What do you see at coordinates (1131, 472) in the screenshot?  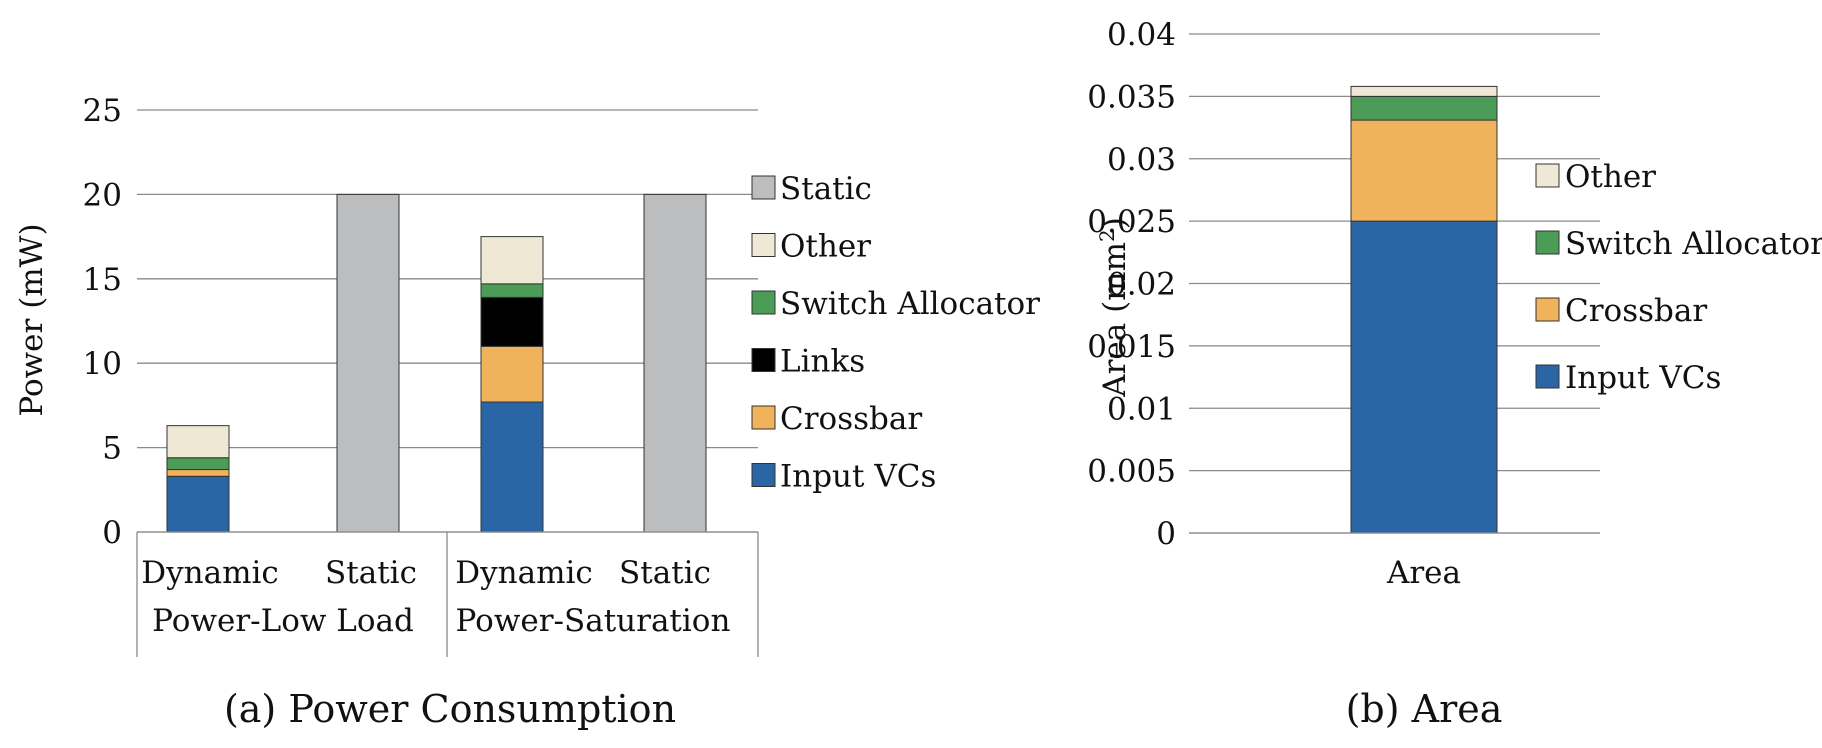 I see `y-tick-label: 0.005` at bounding box center [1131, 472].